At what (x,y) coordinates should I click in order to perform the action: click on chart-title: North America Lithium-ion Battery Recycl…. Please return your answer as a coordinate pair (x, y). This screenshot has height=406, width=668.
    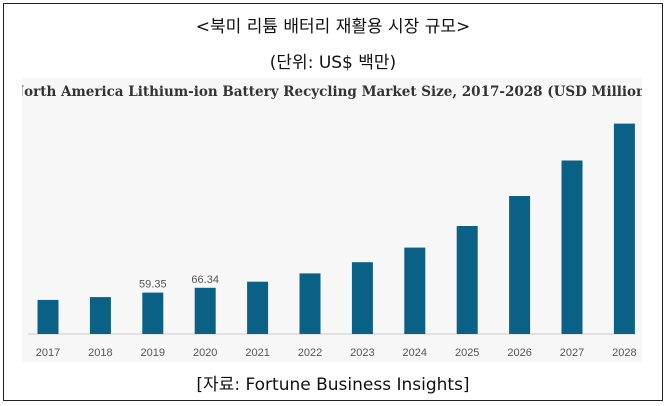
    Looking at the image, I should click on (332, 92).